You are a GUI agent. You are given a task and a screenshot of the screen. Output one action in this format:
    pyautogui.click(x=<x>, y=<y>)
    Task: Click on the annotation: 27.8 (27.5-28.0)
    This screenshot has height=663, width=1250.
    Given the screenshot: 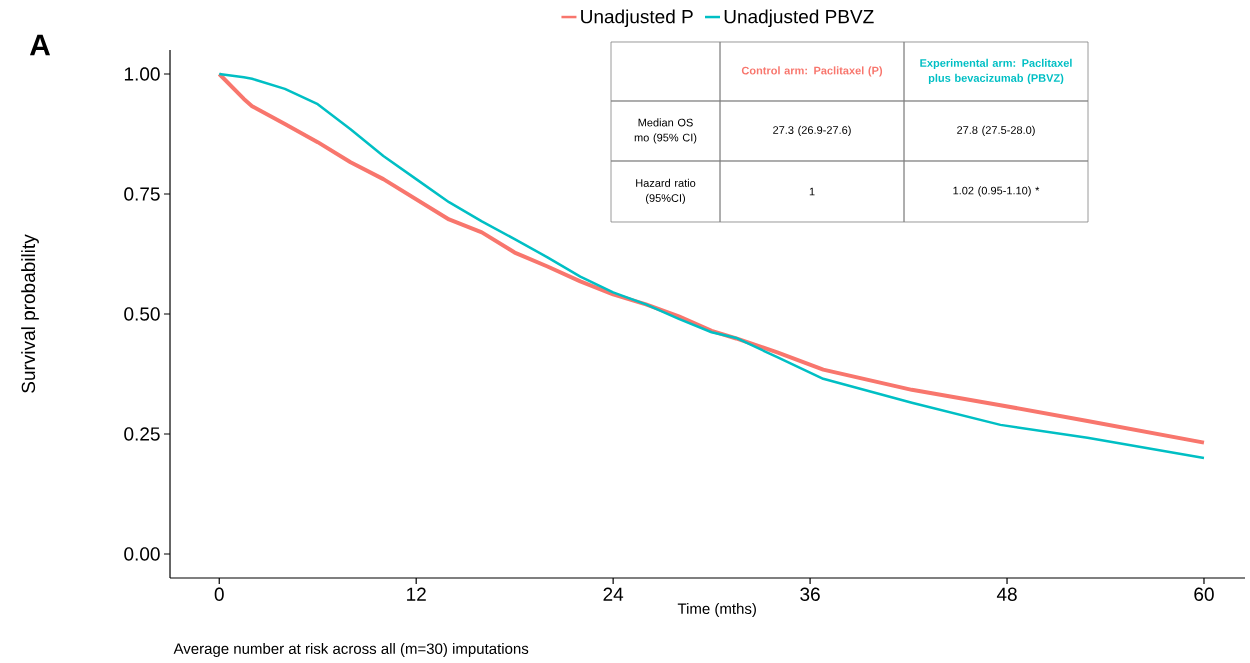 What is the action you would take?
    pyautogui.click(x=996, y=131)
    